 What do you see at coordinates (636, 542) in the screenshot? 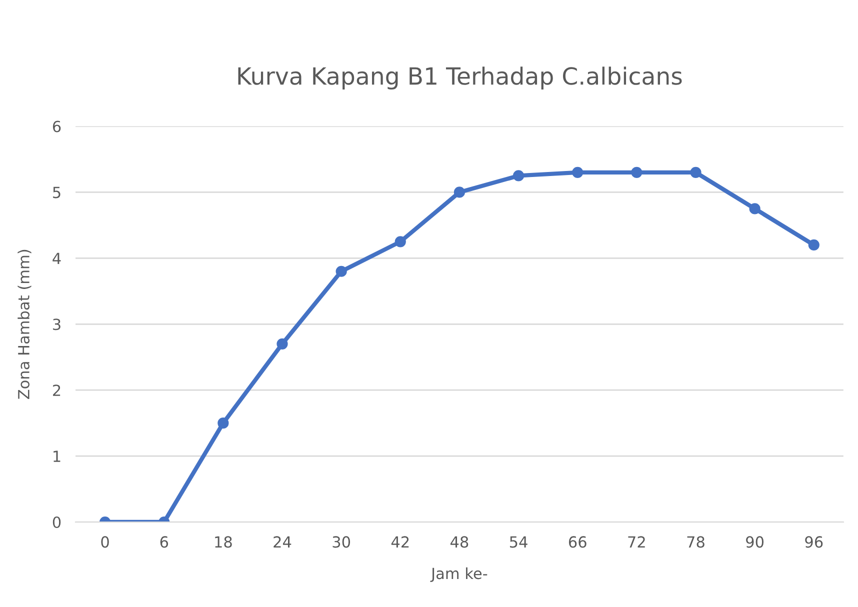
I see `x-tick-label: 72` at bounding box center [636, 542].